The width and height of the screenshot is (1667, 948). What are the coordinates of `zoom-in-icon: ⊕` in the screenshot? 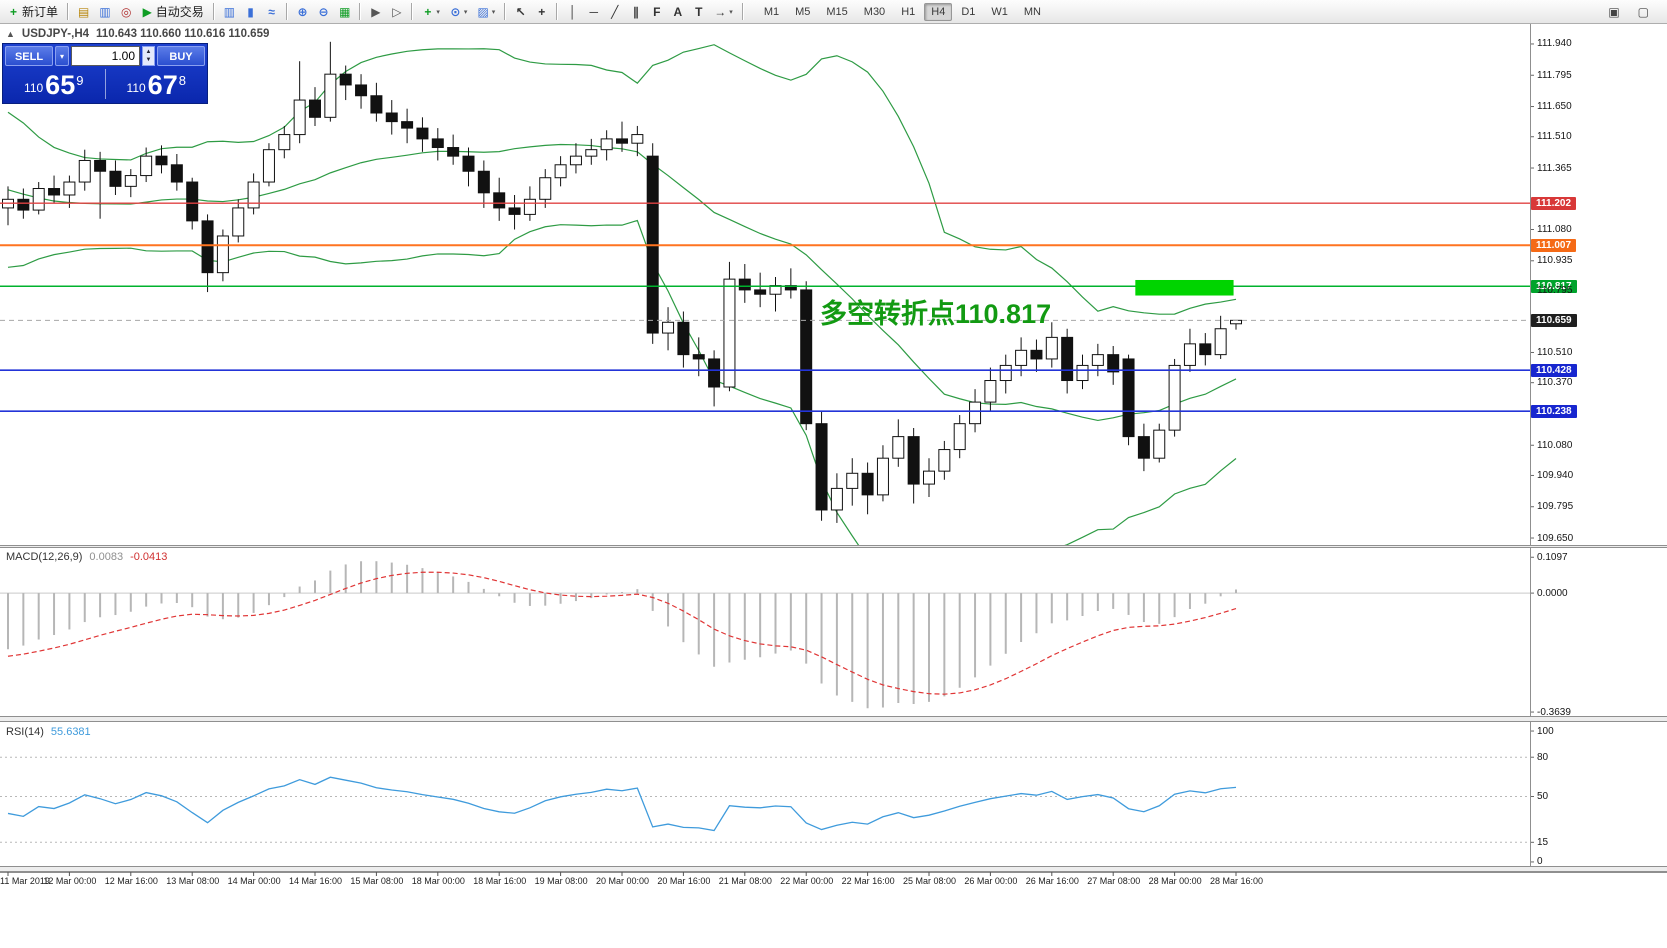 It's located at (302, 11).